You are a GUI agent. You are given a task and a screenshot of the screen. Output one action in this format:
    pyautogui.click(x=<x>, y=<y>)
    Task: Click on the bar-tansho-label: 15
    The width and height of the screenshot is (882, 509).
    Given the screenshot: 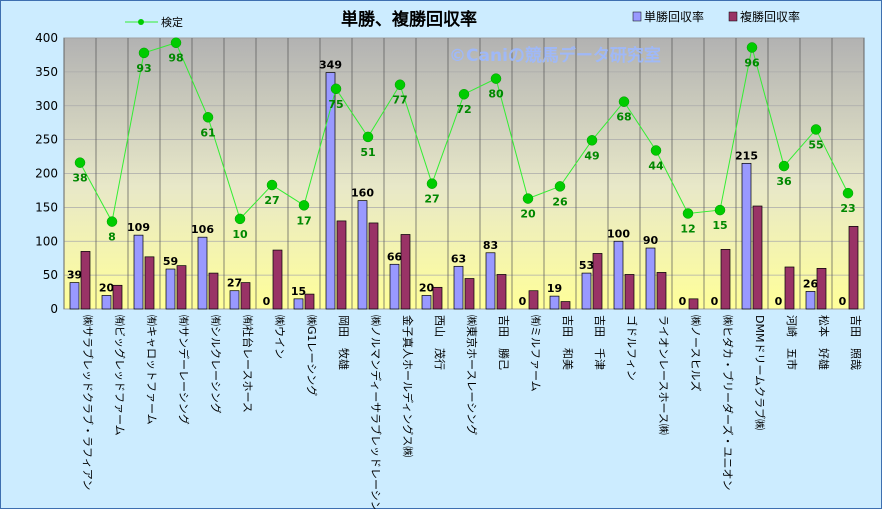 What is the action you would take?
    pyautogui.click(x=298, y=291)
    